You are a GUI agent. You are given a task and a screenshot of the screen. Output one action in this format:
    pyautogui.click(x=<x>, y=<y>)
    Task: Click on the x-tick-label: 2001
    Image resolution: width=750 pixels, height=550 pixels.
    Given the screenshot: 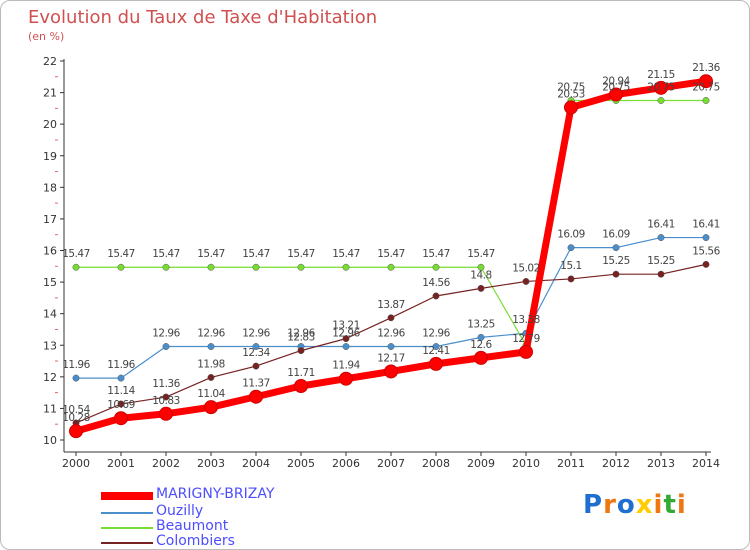 What is the action you would take?
    pyautogui.click(x=121, y=463)
    